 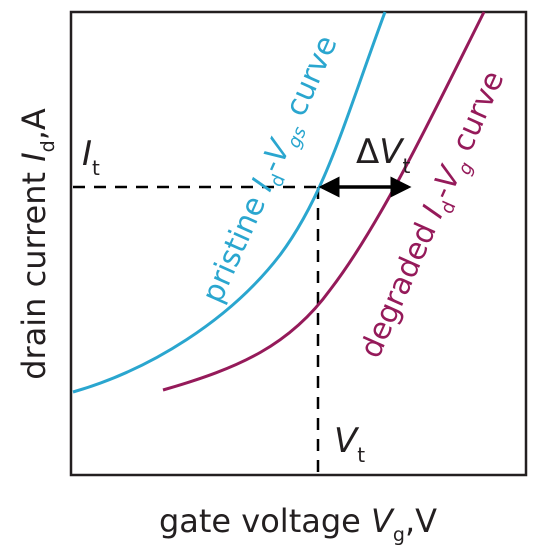 I want to click on threshold-shift-label: ΔVt, so click(x=383, y=155).